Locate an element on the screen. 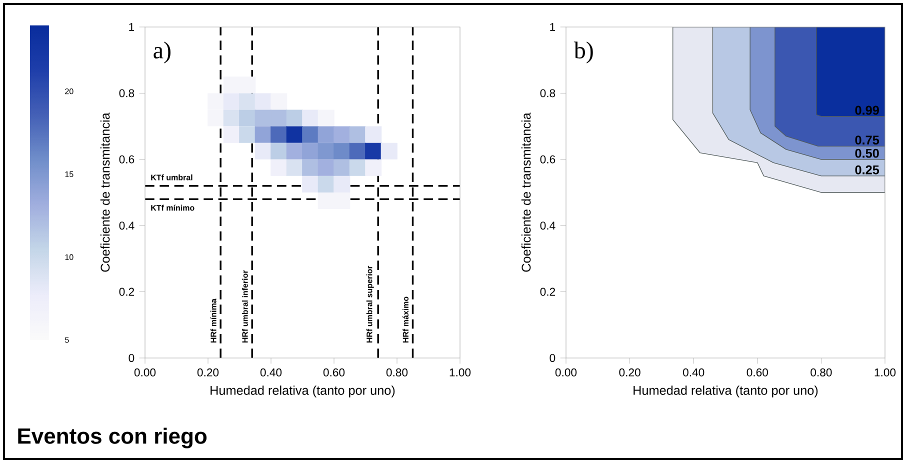  series-label: 0.25 is located at coordinates (867, 169).